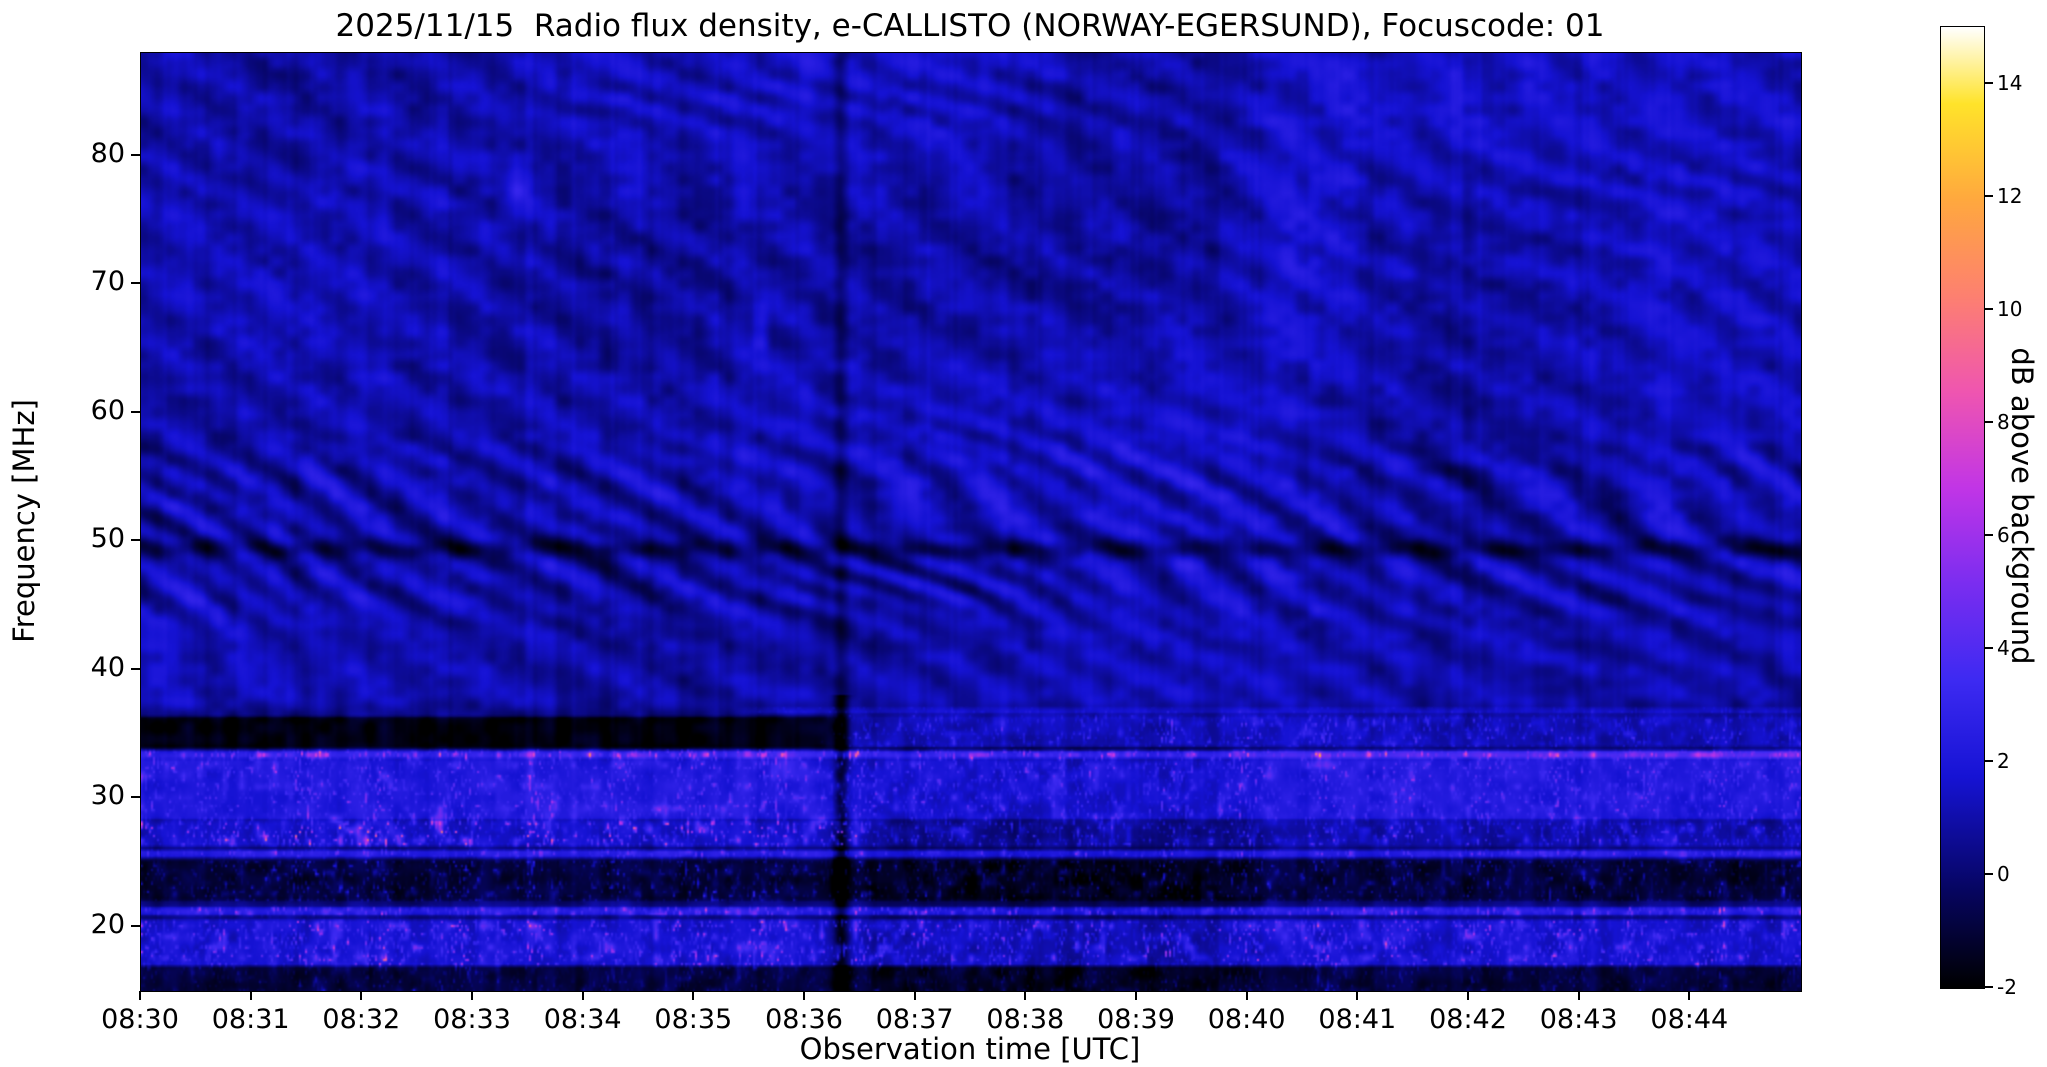 This screenshot has height=1067, width=2047. What do you see at coordinates (2010, 195) in the screenshot?
I see `colorbar-tick-label: 12` at bounding box center [2010, 195].